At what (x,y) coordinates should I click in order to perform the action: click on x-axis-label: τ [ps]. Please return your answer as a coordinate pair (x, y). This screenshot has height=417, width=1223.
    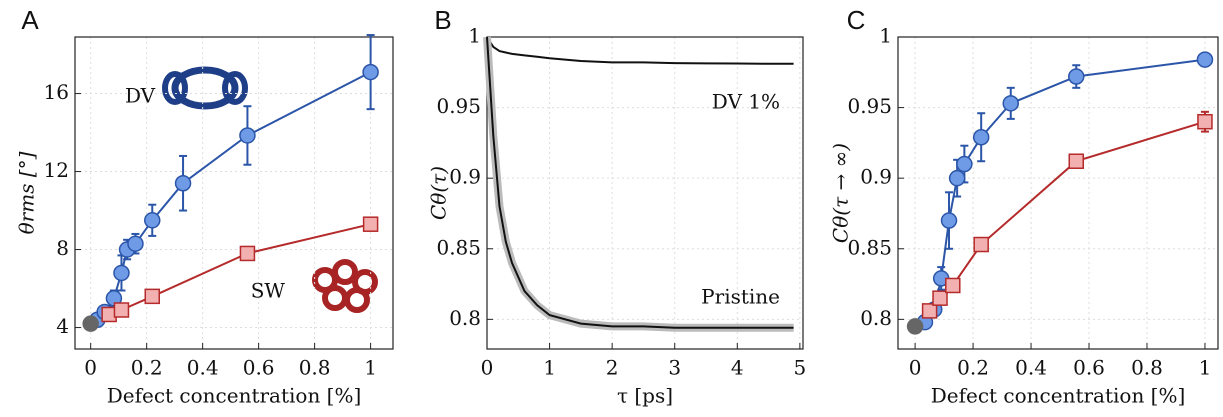
    Looking at the image, I should click on (645, 396).